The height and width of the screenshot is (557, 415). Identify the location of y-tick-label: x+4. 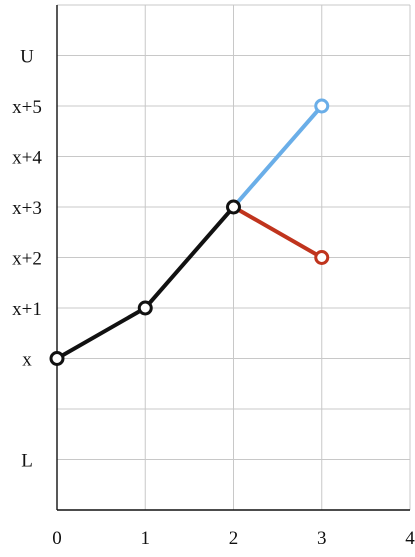
(27, 158).